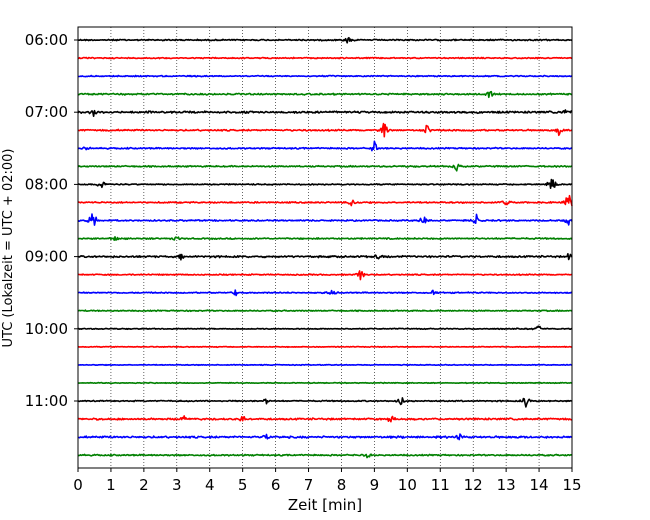  Describe the element at coordinates (571, 485) in the screenshot. I see `x-tick-label: 15` at that location.